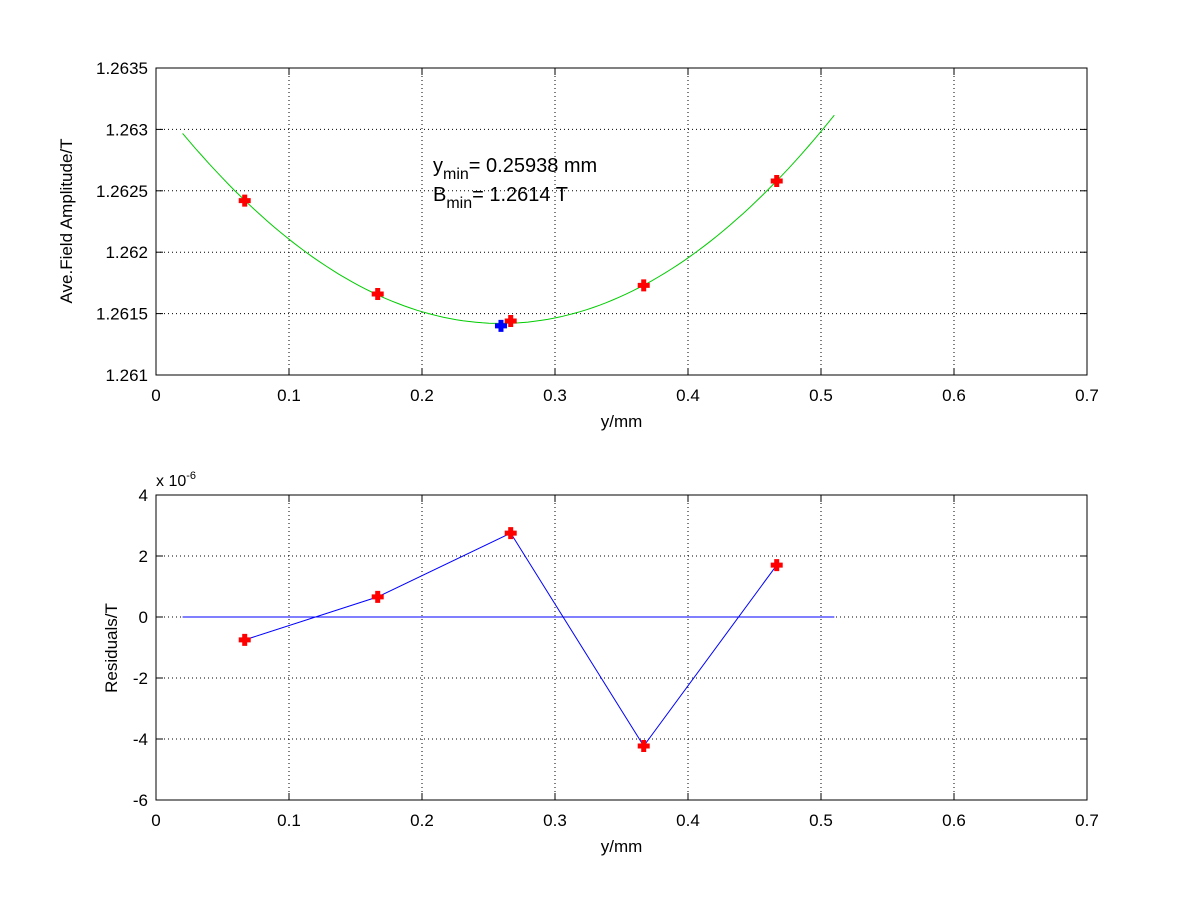 Image resolution: width=1200 pixels, height=905 pixels. I want to click on y-tick-label: 1.2635, so click(122, 68).